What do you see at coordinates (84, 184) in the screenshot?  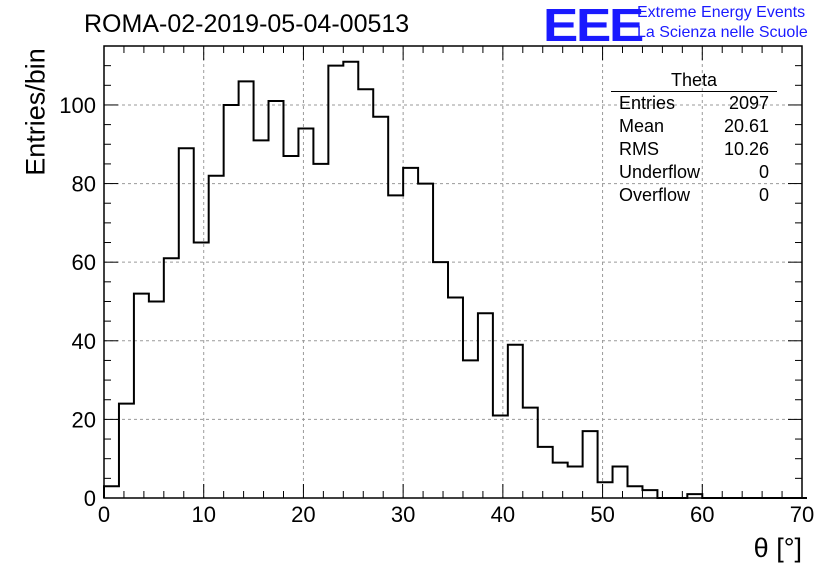 I see `y-tick-label: 80` at bounding box center [84, 184].